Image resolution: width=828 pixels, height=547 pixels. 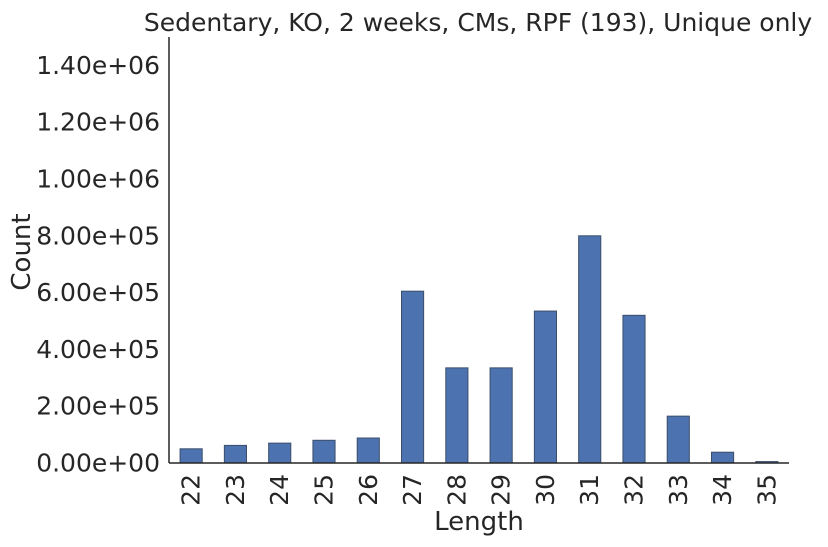 I want to click on y-tick-label: 1.40e+06, so click(x=98, y=65).